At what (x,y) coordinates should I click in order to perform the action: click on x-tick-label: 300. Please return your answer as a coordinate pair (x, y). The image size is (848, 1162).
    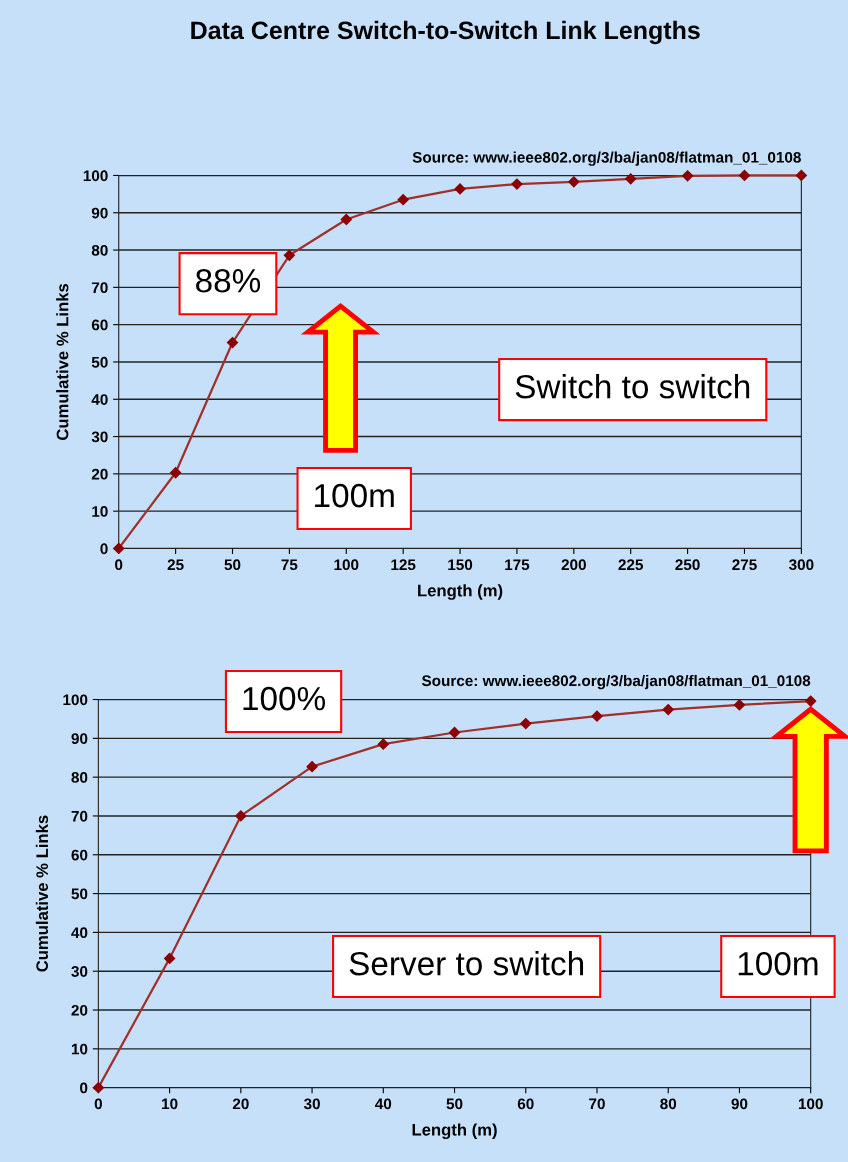
    Looking at the image, I should click on (801, 565).